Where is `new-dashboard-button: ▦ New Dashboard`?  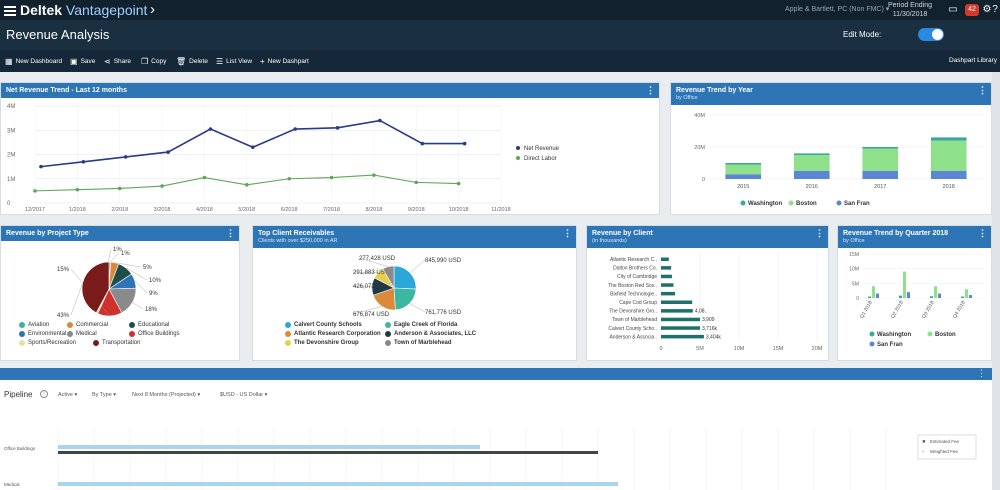 new-dashboard-button: ▦ New Dashboard is located at coordinates (33, 61).